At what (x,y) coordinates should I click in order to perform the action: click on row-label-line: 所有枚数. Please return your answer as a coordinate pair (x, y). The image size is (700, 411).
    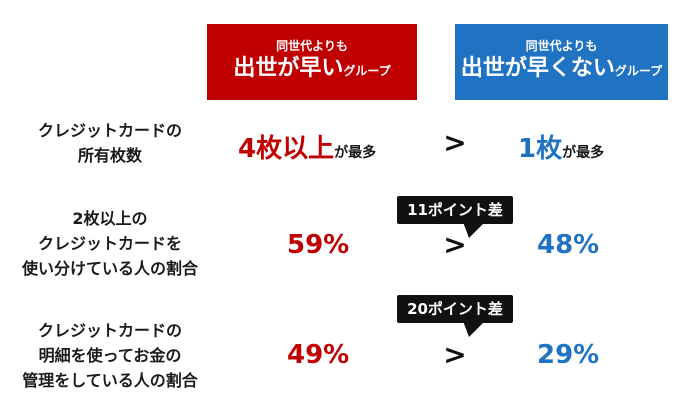
    Looking at the image, I should click on (109, 155).